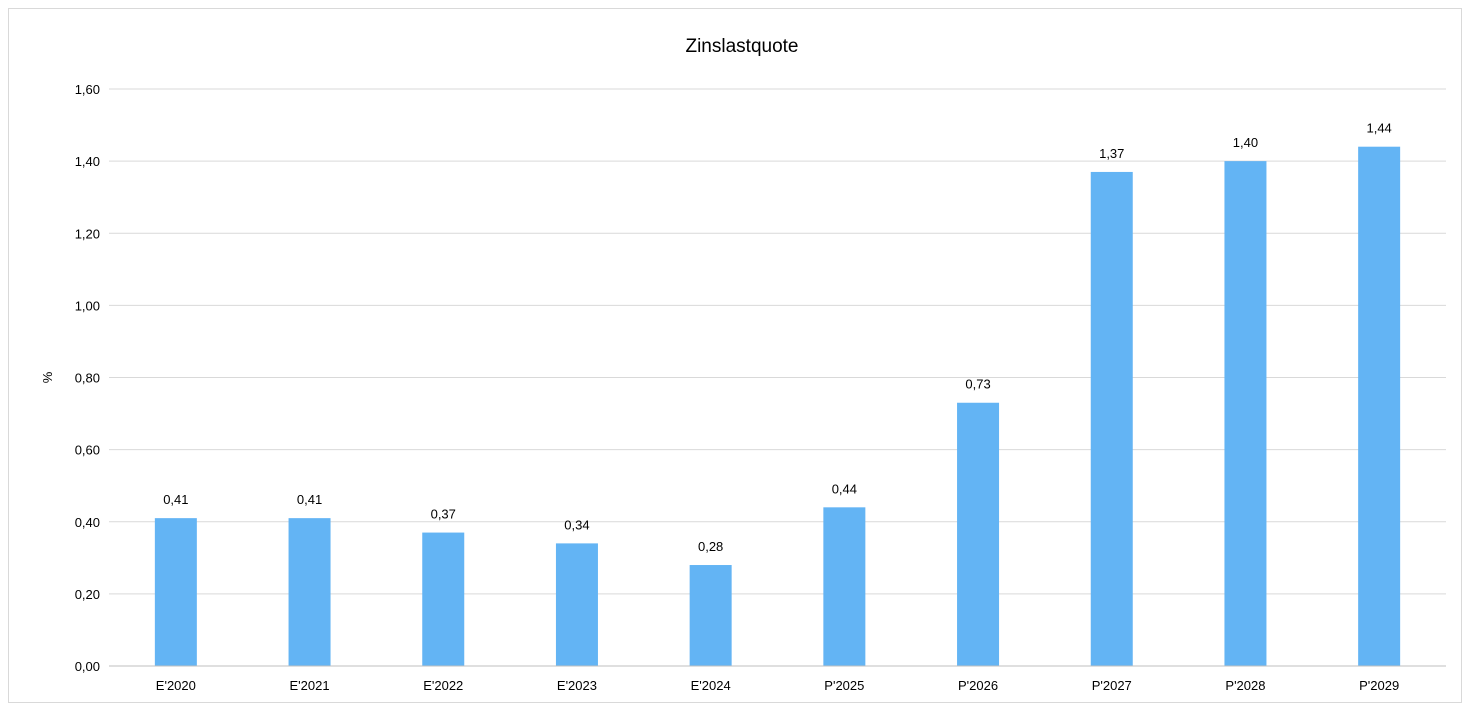 The image size is (1463, 704). I want to click on x-tick-label: E'2023, so click(577, 685).